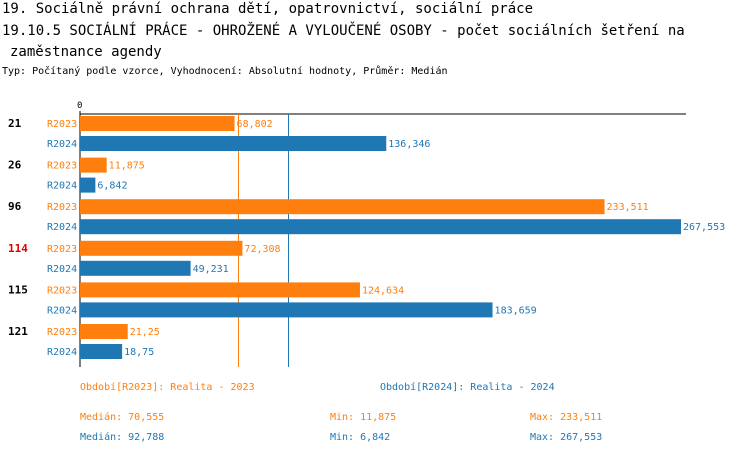  What do you see at coordinates (122, 437) in the screenshot?
I see `legend-r2024-median: Medián: 92,788` at bounding box center [122, 437].